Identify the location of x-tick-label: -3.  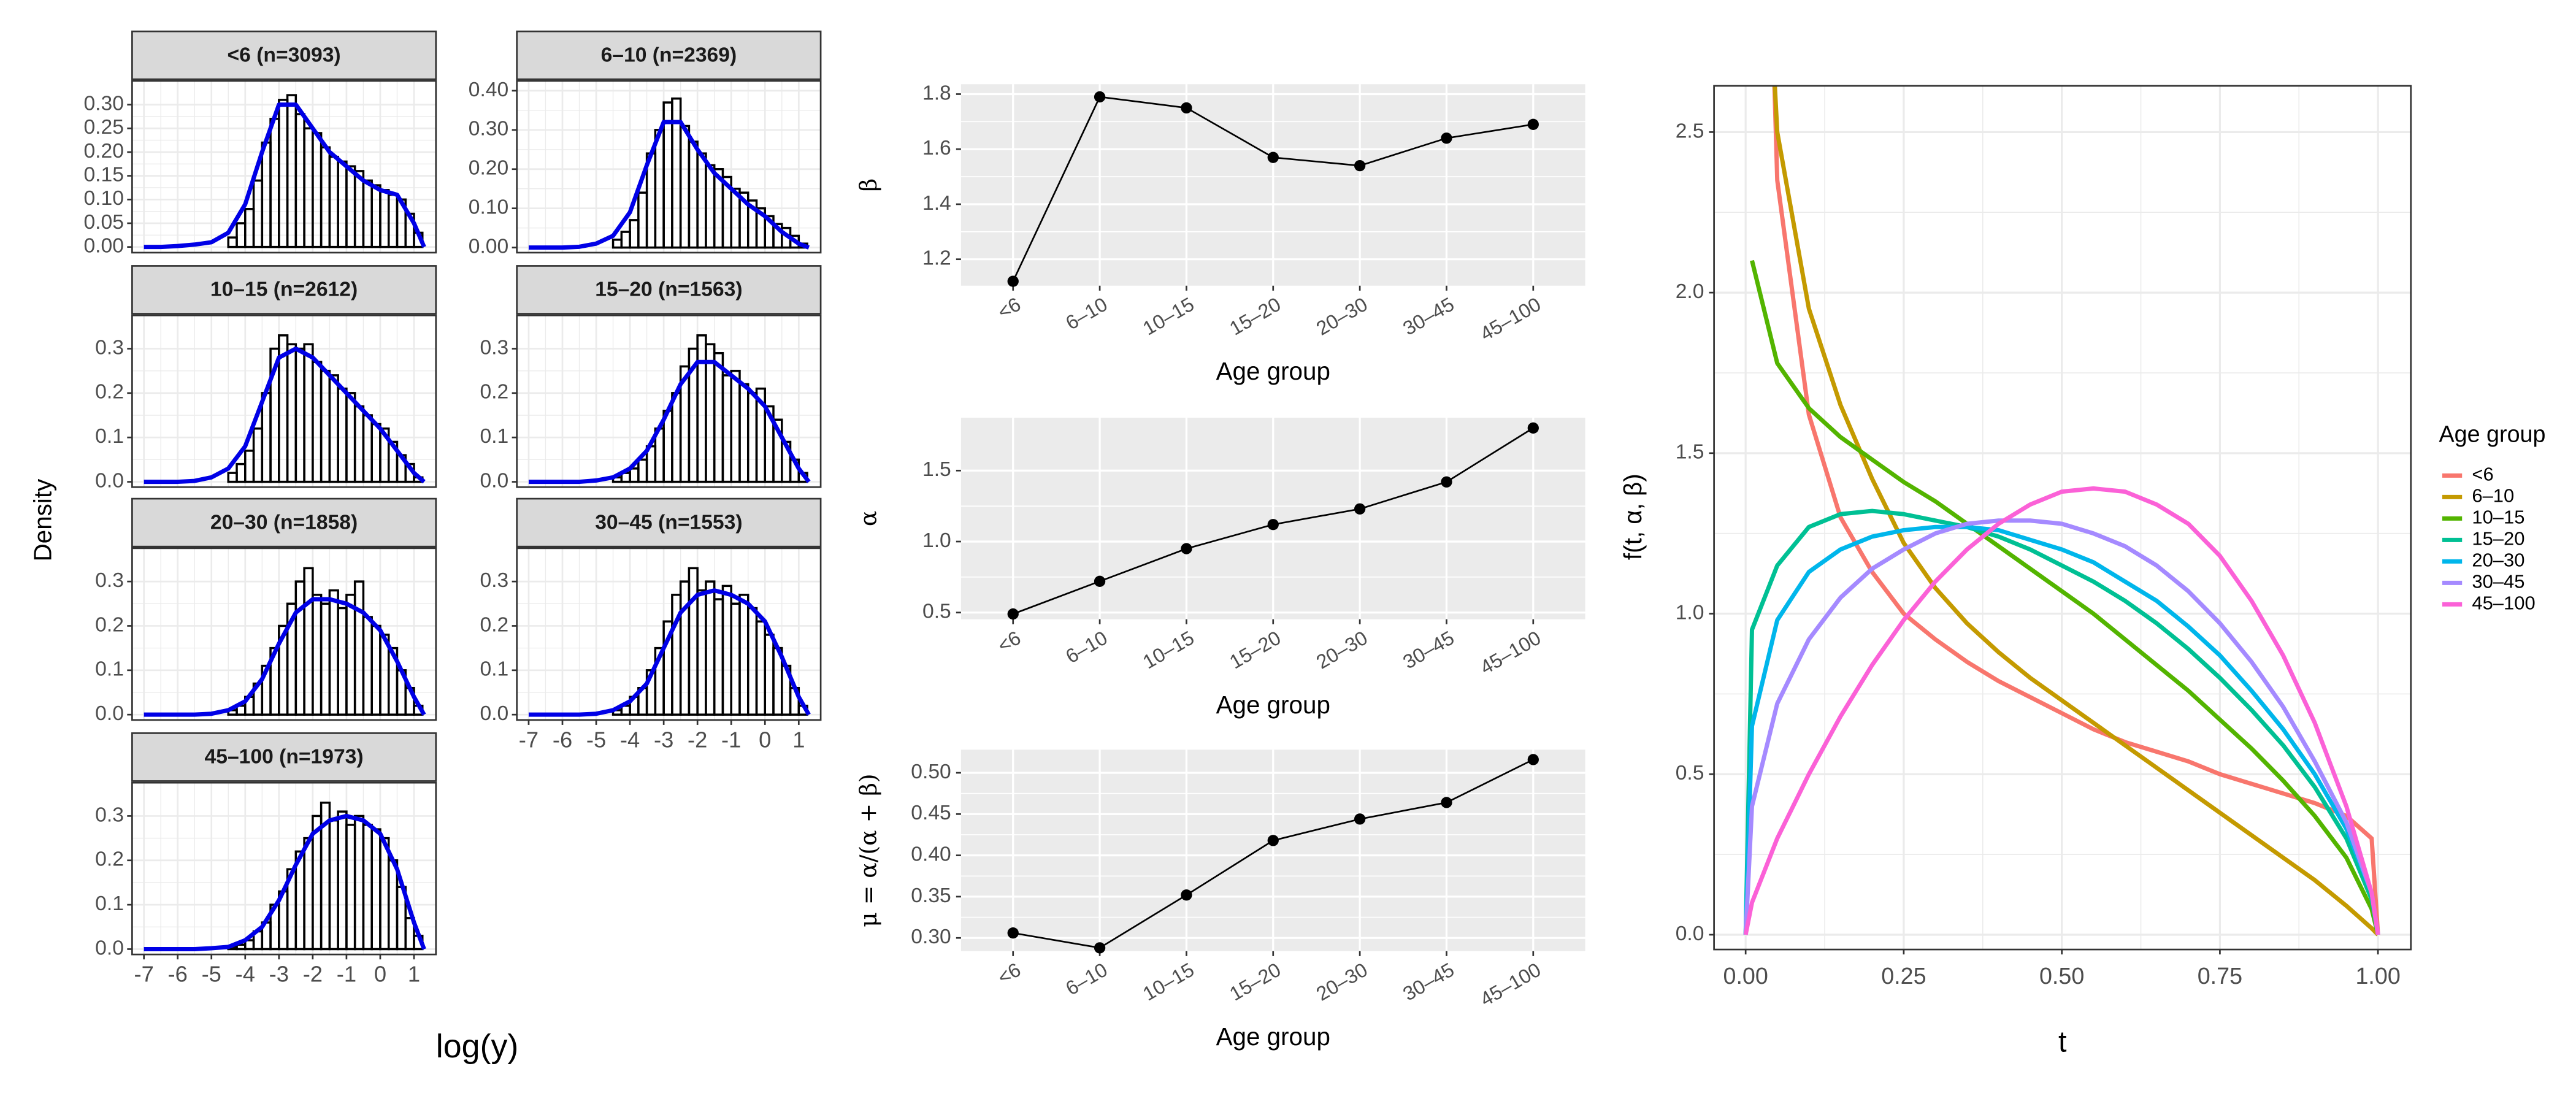
(279, 974).